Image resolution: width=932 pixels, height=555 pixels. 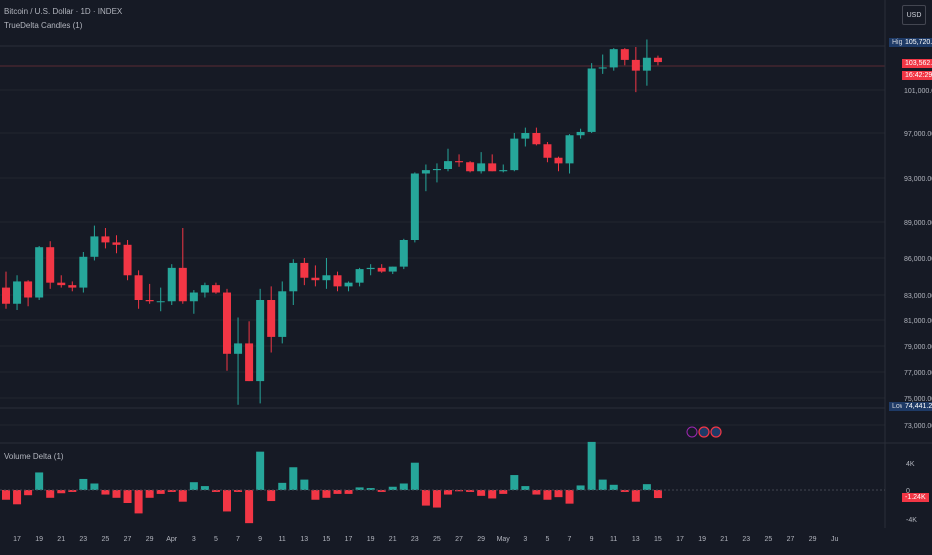 What do you see at coordinates (63, 11) in the screenshot?
I see `symbol-title: Bitcoin / U.S. Dollar · 1D · INDEX` at bounding box center [63, 11].